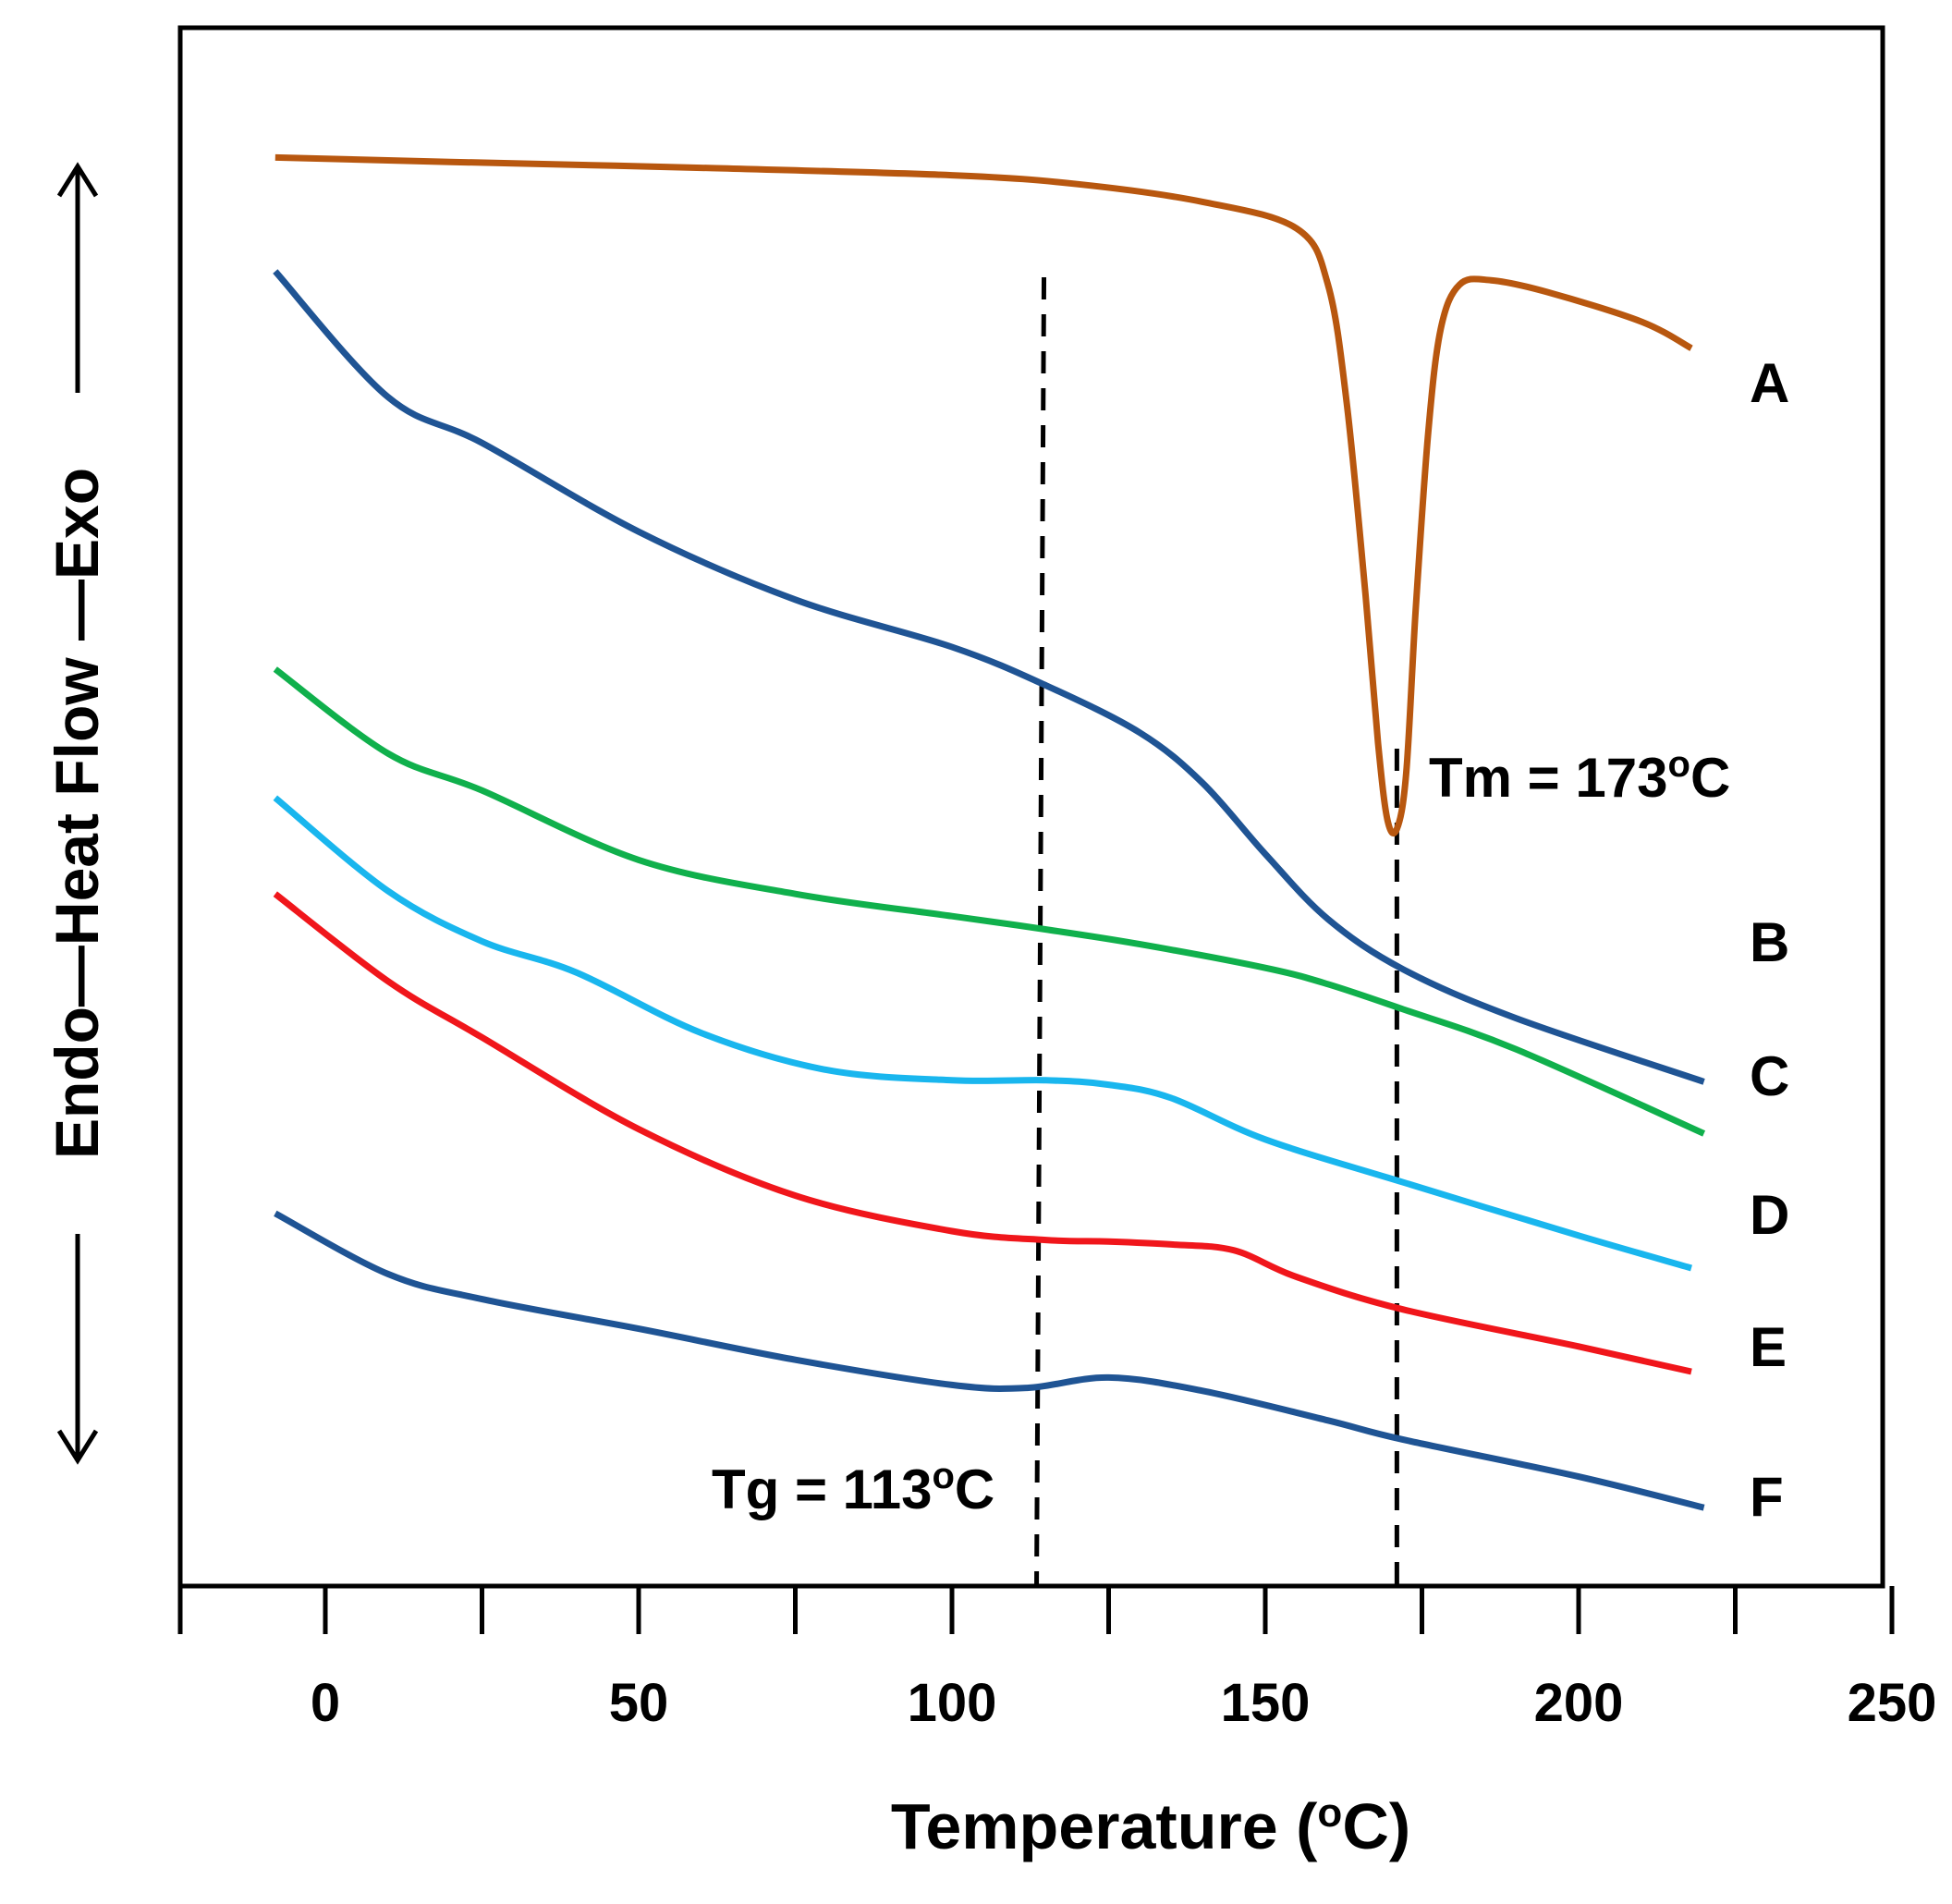  Describe the element at coordinates (1266, 1703) in the screenshot. I see `x-tick-label: 150` at that location.